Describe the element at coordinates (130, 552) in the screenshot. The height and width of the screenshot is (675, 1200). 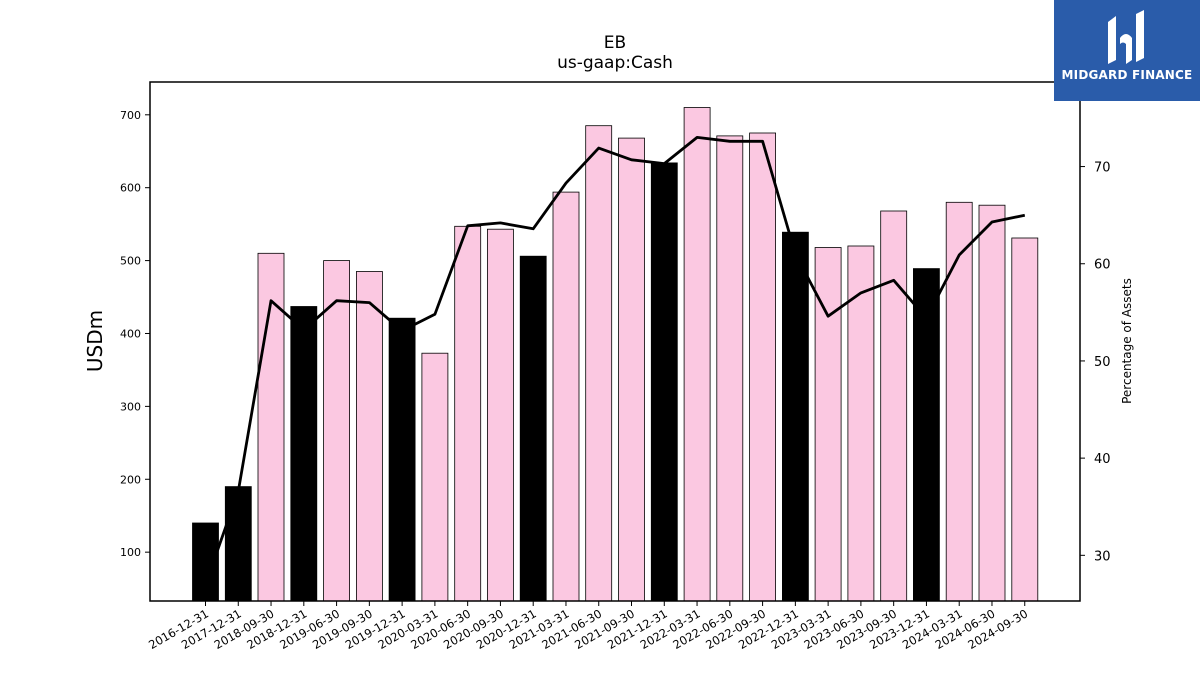
I see `y-tick-label: 100` at that location.